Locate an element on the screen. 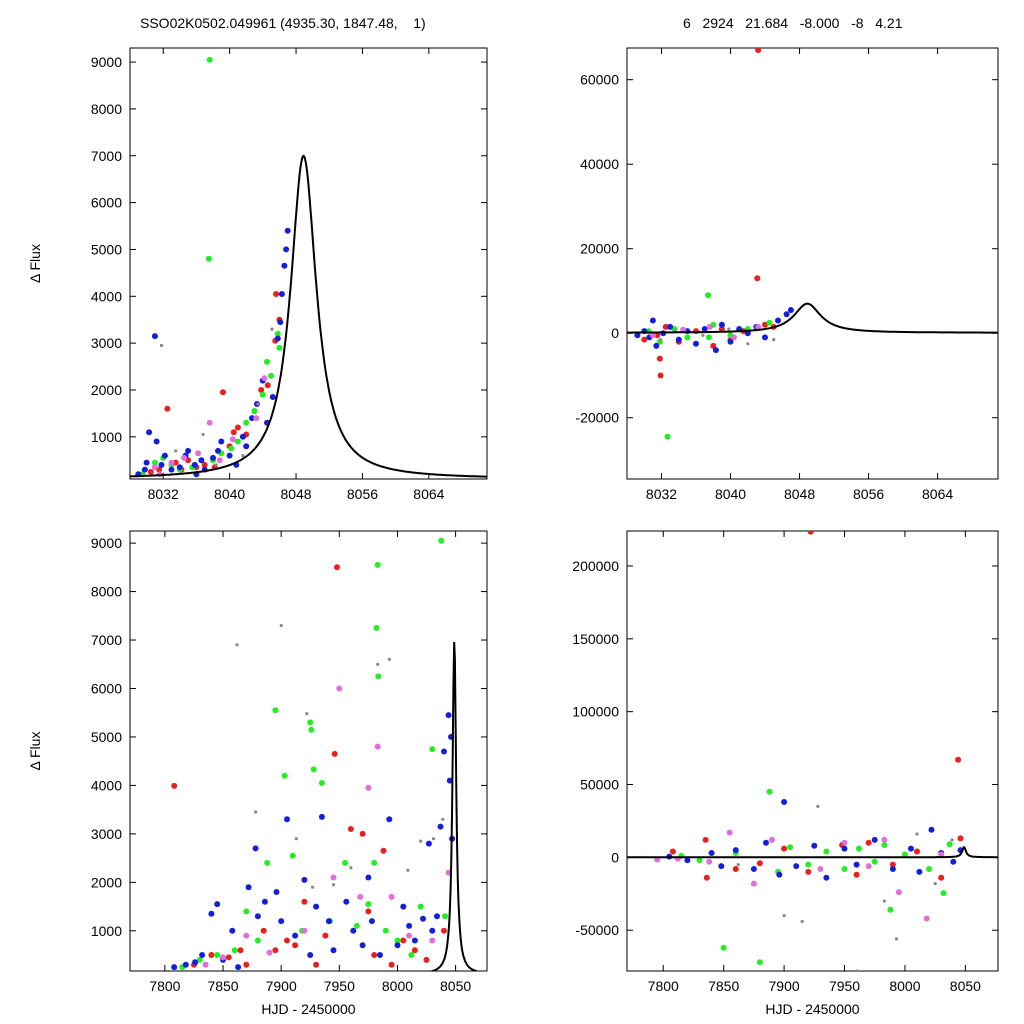  y-tick-label: 100000 is located at coordinates (595, 712).